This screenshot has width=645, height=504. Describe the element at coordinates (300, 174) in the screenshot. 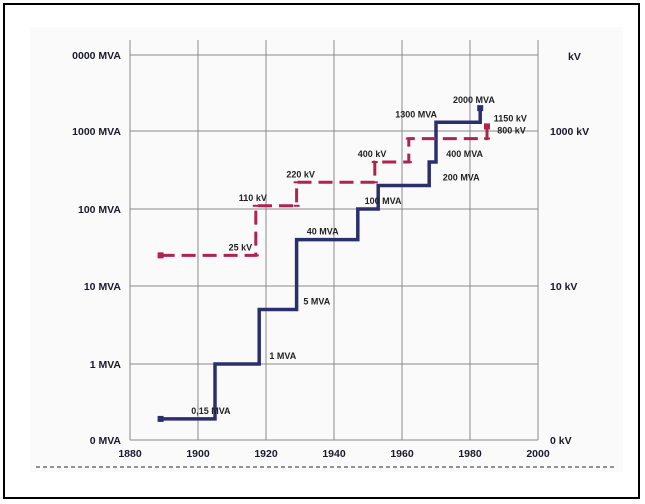

I see `data-annotation: 220 kV` at that location.